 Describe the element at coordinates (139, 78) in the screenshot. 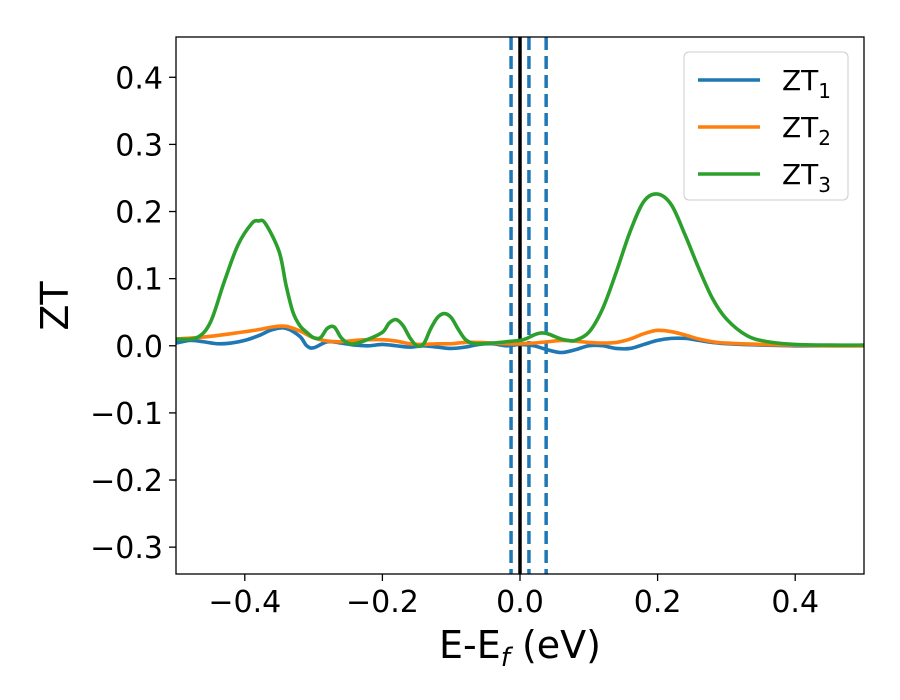

I see `y-tick-label: 0.4` at that location.